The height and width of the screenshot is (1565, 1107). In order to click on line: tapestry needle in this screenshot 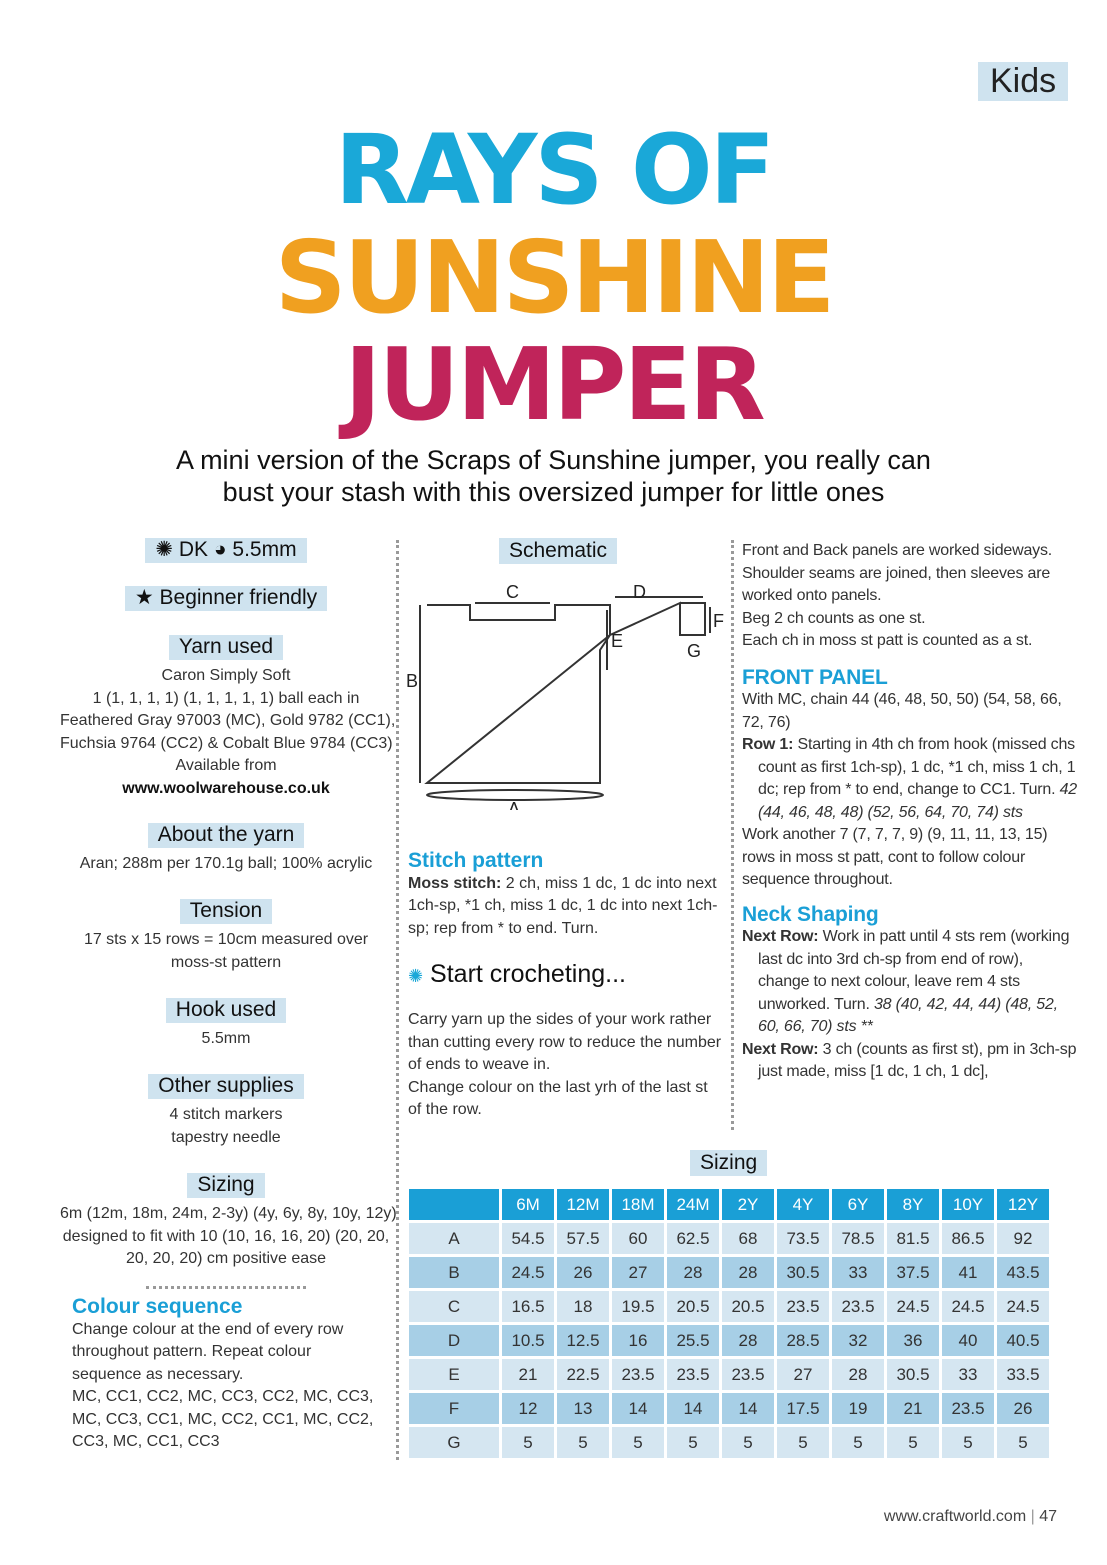, I will do `click(226, 1137)`.